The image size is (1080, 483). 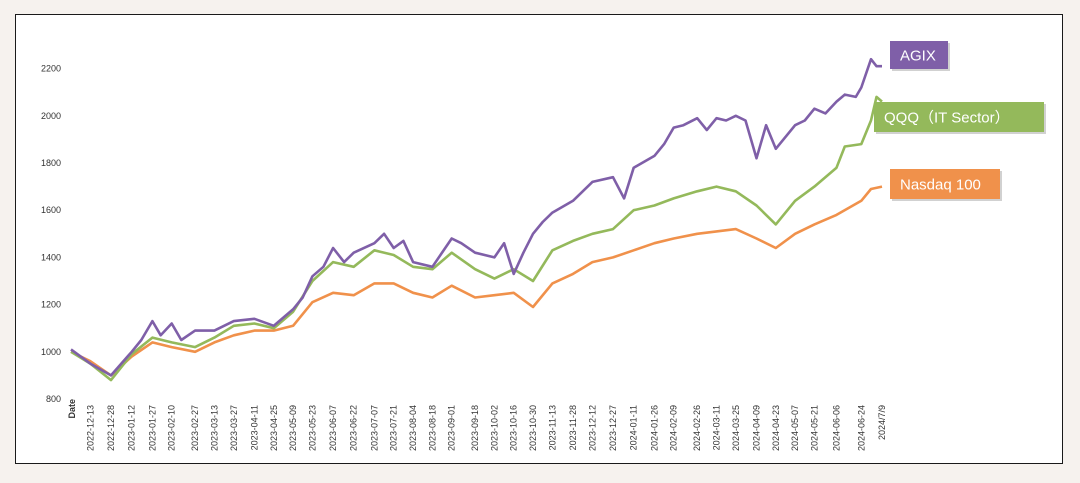 What do you see at coordinates (195, 428) in the screenshot?
I see `x-tick-label: 2023-02-27` at bounding box center [195, 428].